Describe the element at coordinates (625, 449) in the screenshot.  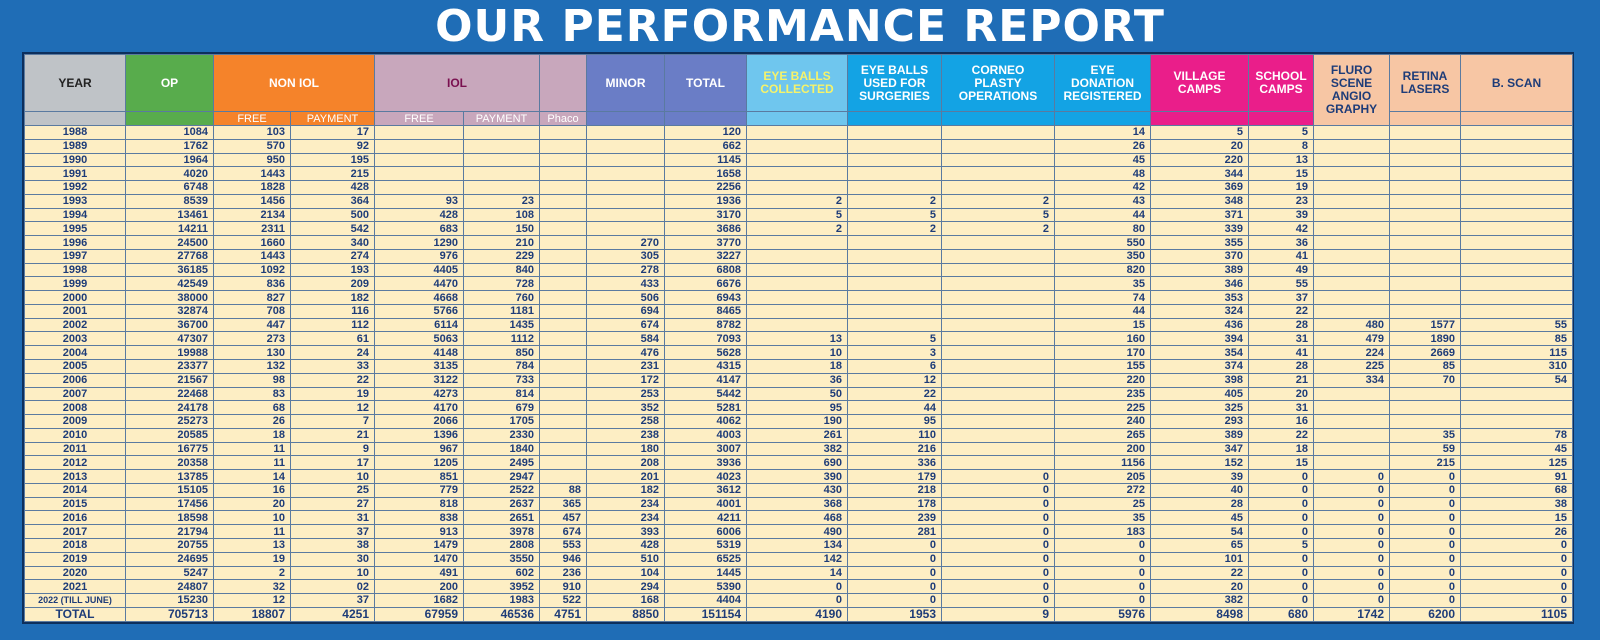
I see `value-cell: 180` at that location.